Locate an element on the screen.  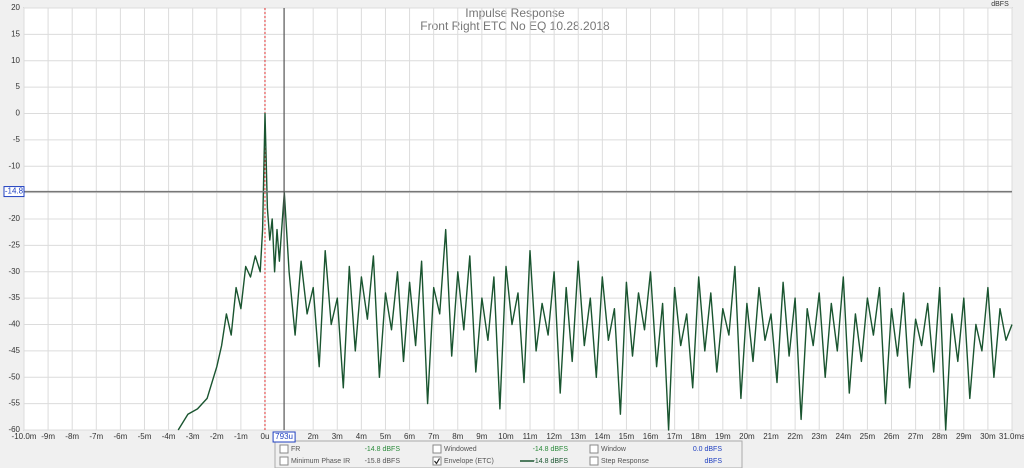
cursor-x-label: 793u is located at coordinates (284, 436).